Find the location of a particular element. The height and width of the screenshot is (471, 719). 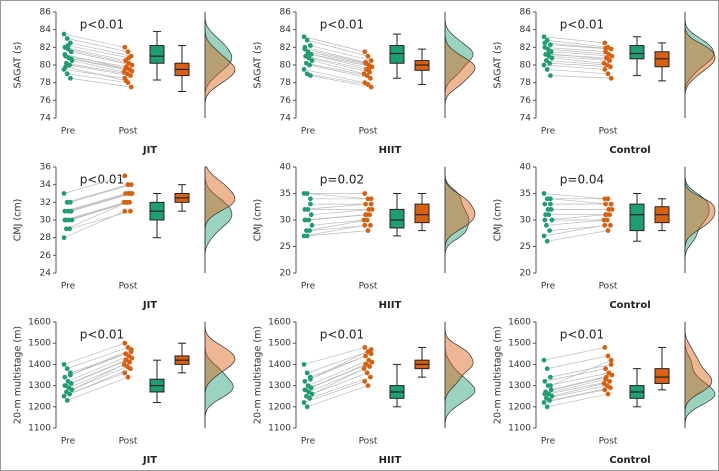

y-tick-label: 30 is located at coordinates (286, 221).